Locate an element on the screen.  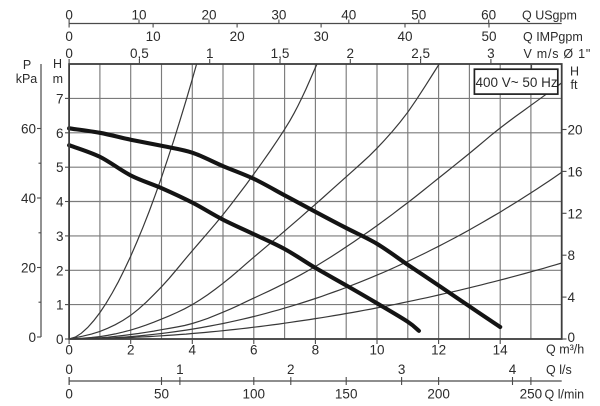
svg-text: m is located at coordinates (58, 79).